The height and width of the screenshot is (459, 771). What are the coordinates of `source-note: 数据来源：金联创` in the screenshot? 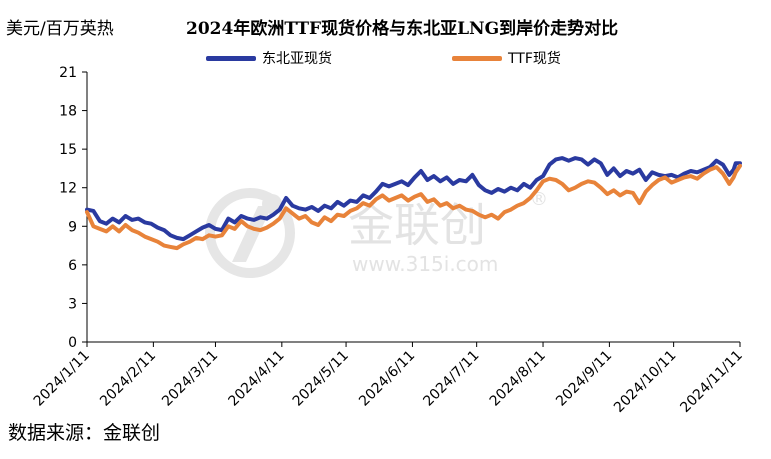 It's located at (84, 433).